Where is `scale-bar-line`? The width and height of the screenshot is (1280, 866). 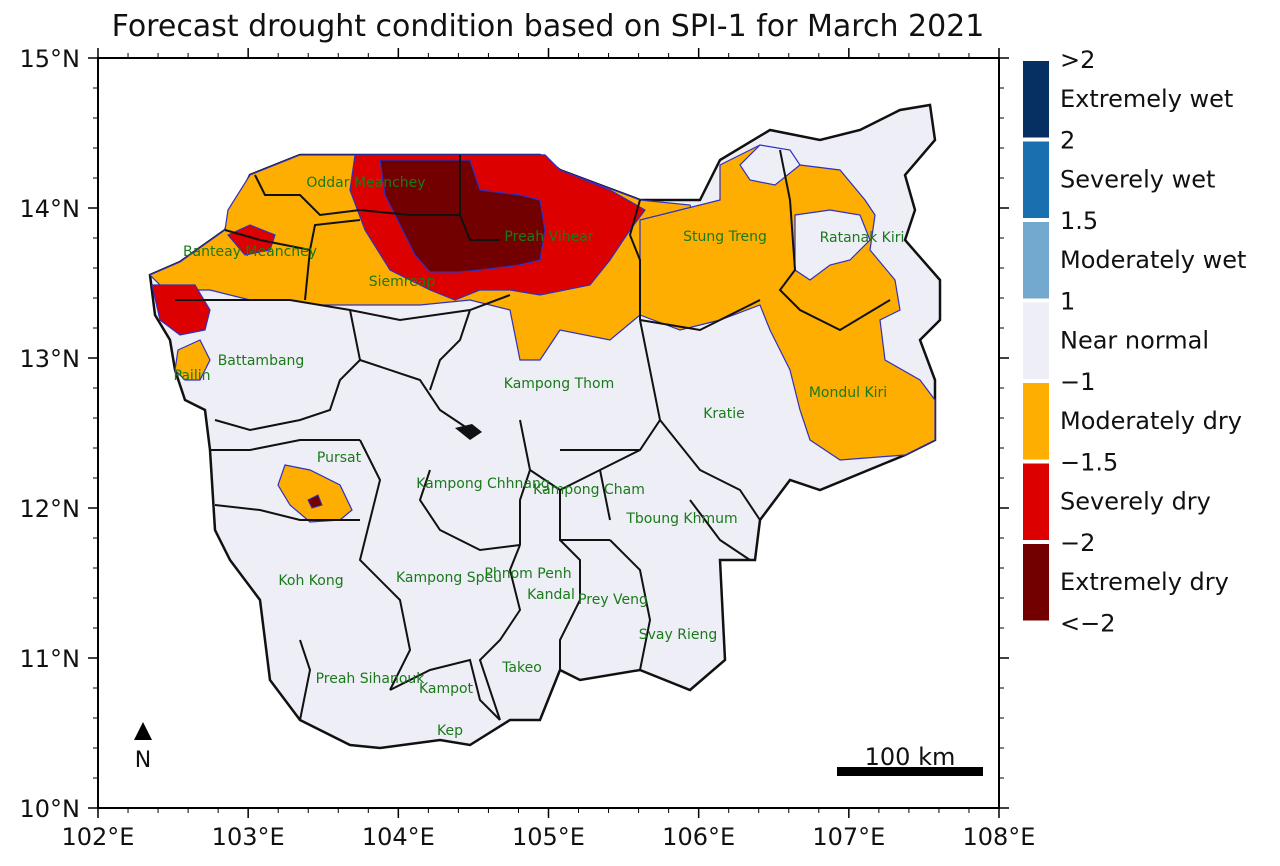 scale-bar-line is located at coordinates (910, 771).